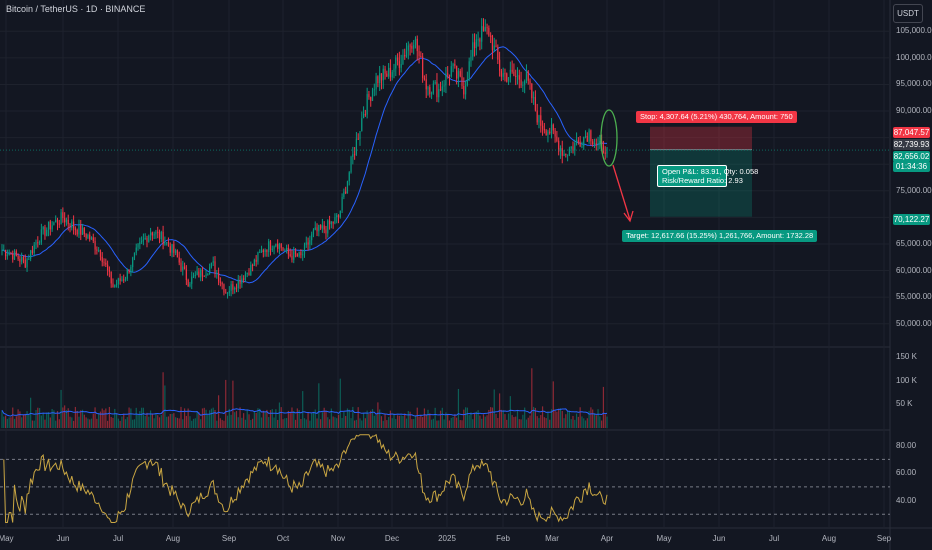 The height and width of the screenshot is (550, 932). What do you see at coordinates (76, 9) in the screenshot?
I see `symbol-title: Bitcoin / TetherUS · 1D · BINANCE` at bounding box center [76, 9].